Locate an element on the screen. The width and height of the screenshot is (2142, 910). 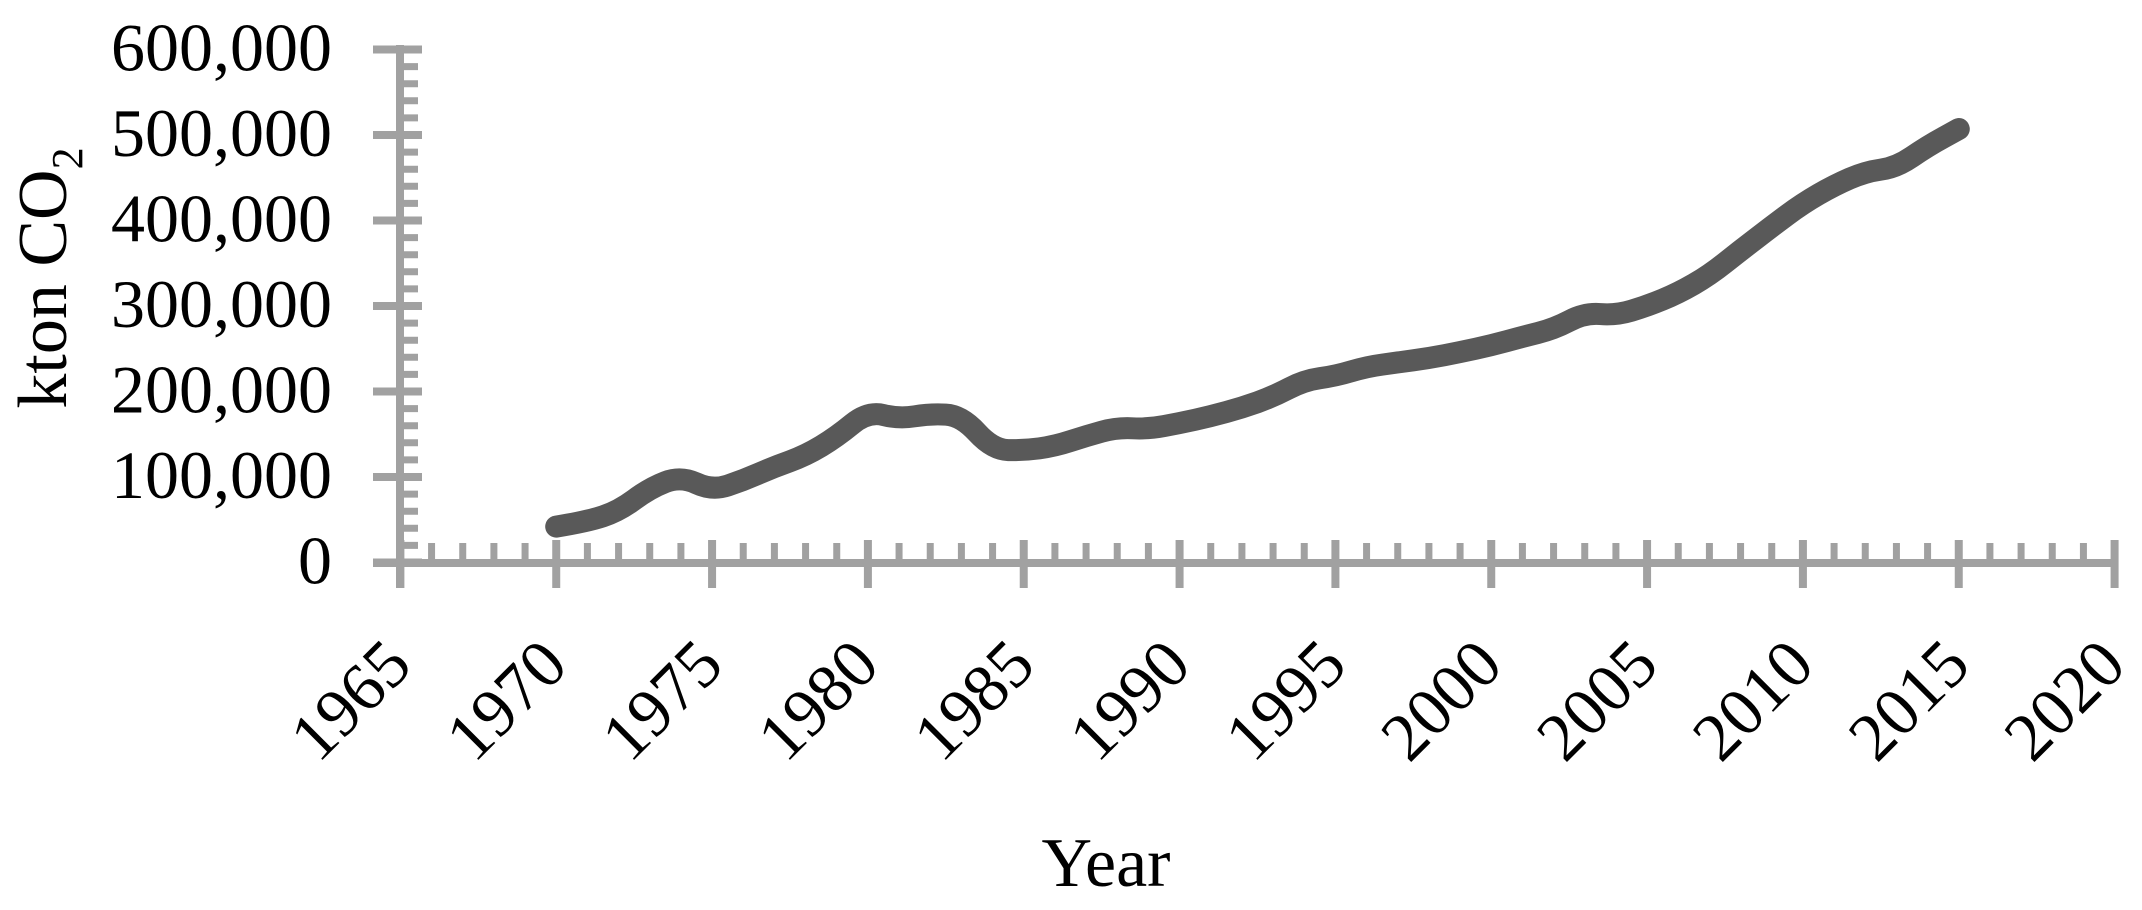
x-tick-label: 1990 is located at coordinates (1129, 700).